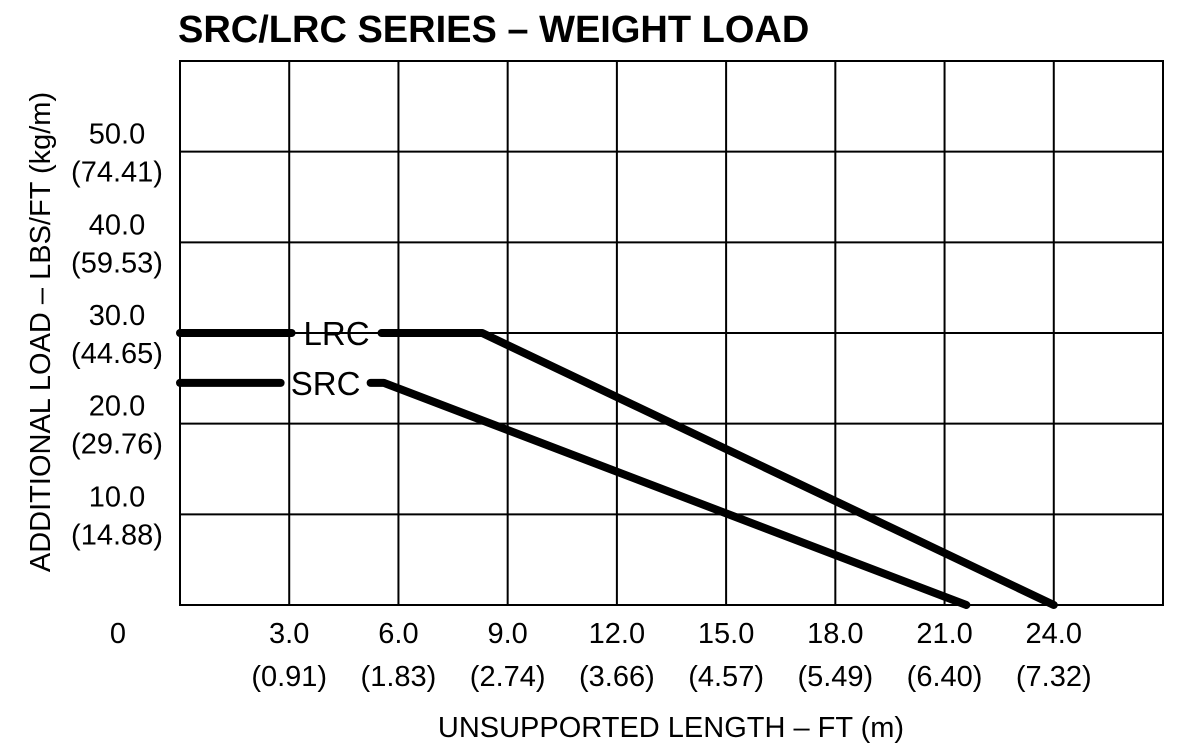 The image size is (1190, 756). Describe the element at coordinates (398, 634) in the screenshot. I see `x-tick-label: 6.0` at that location.